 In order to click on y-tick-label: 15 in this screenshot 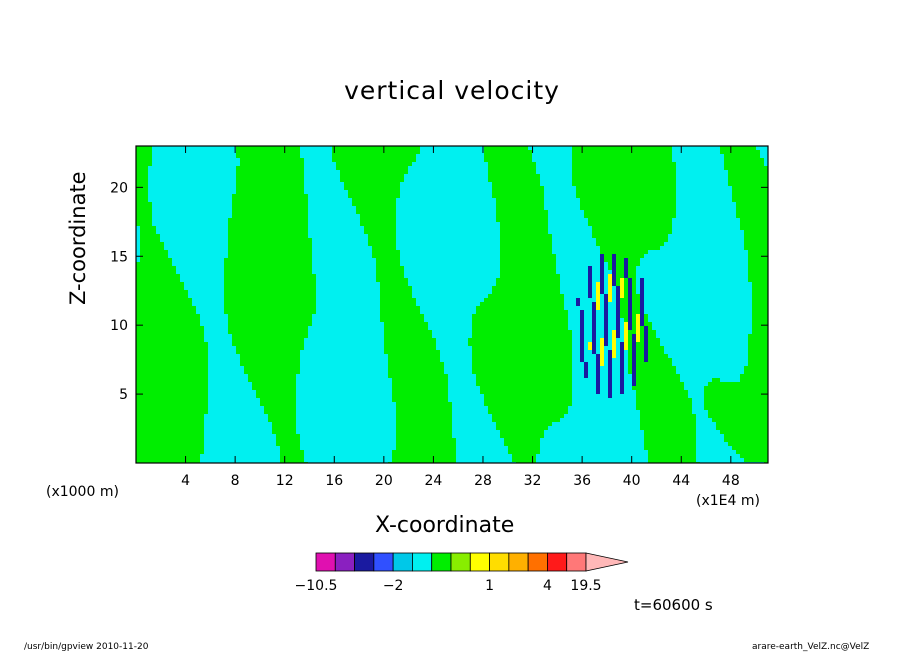, I will do `click(119, 257)`.